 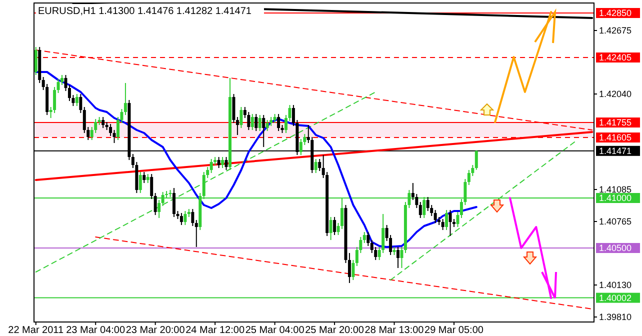 I want to click on x-tick-label: 22 Mar 2011, so click(x=36, y=330).